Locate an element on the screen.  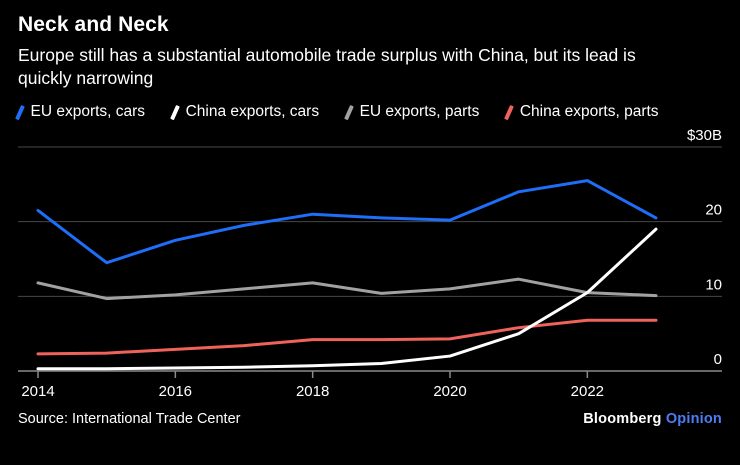
svg-text: 20 is located at coordinates (713, 210).